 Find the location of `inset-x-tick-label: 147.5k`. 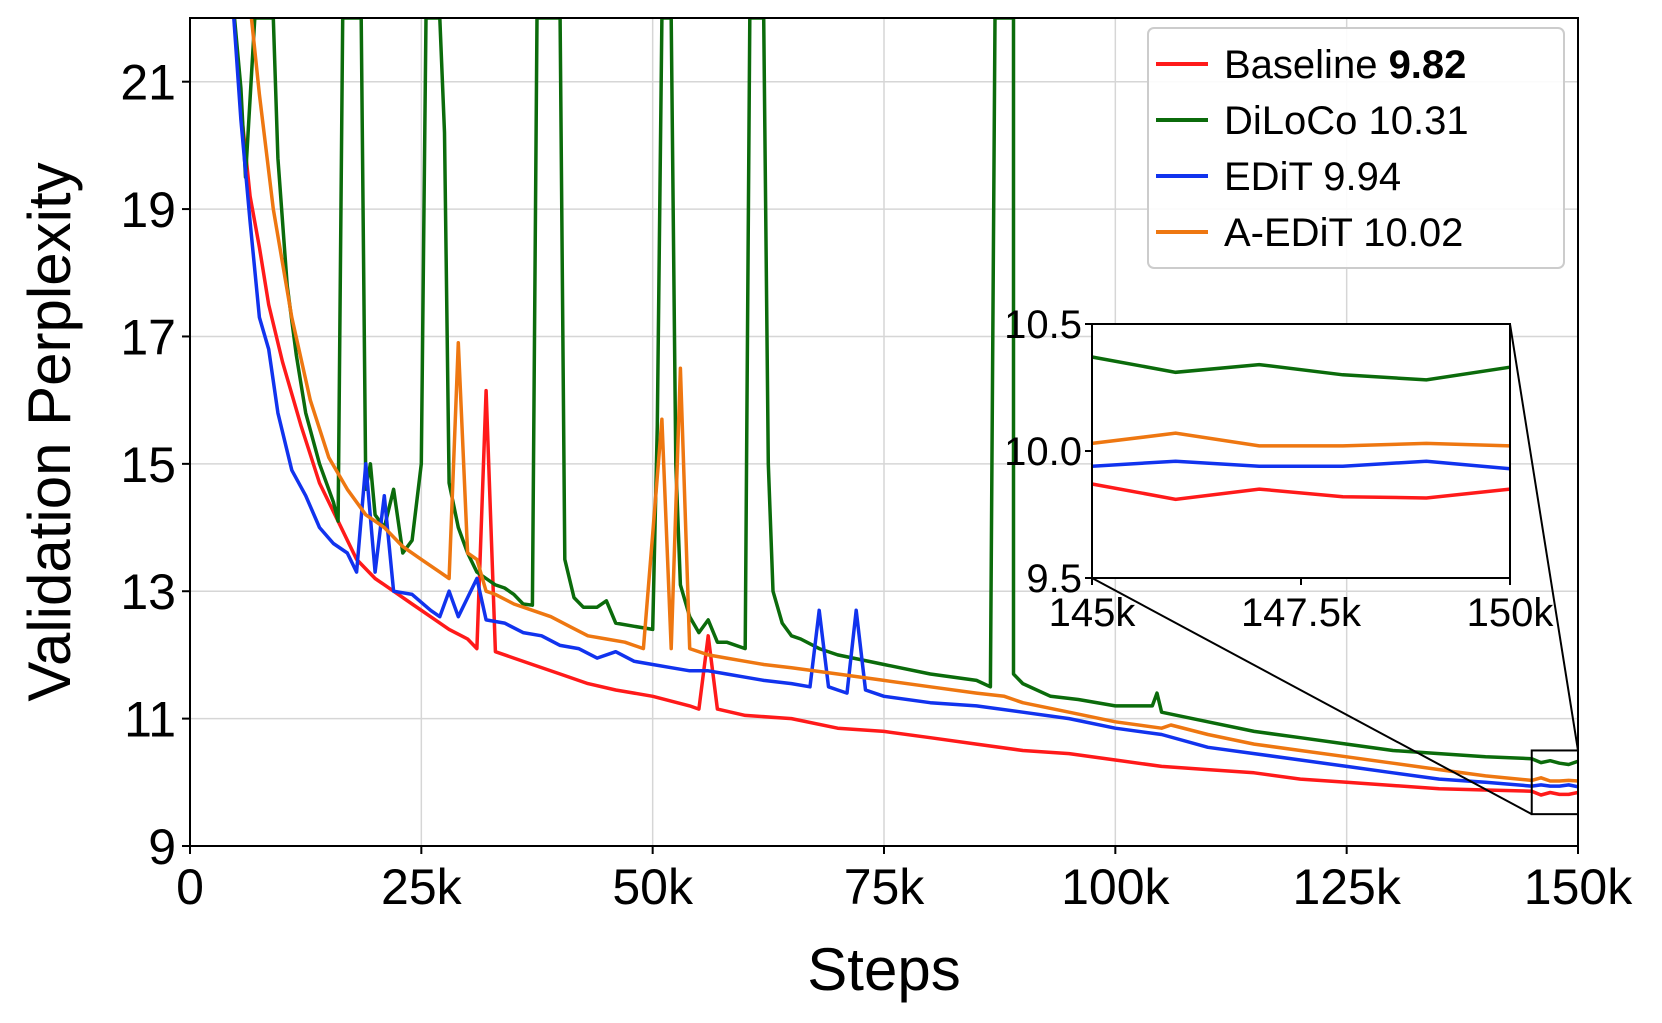

inset-x-tick-label: 147.5k is located at coordinates (1301, 613).